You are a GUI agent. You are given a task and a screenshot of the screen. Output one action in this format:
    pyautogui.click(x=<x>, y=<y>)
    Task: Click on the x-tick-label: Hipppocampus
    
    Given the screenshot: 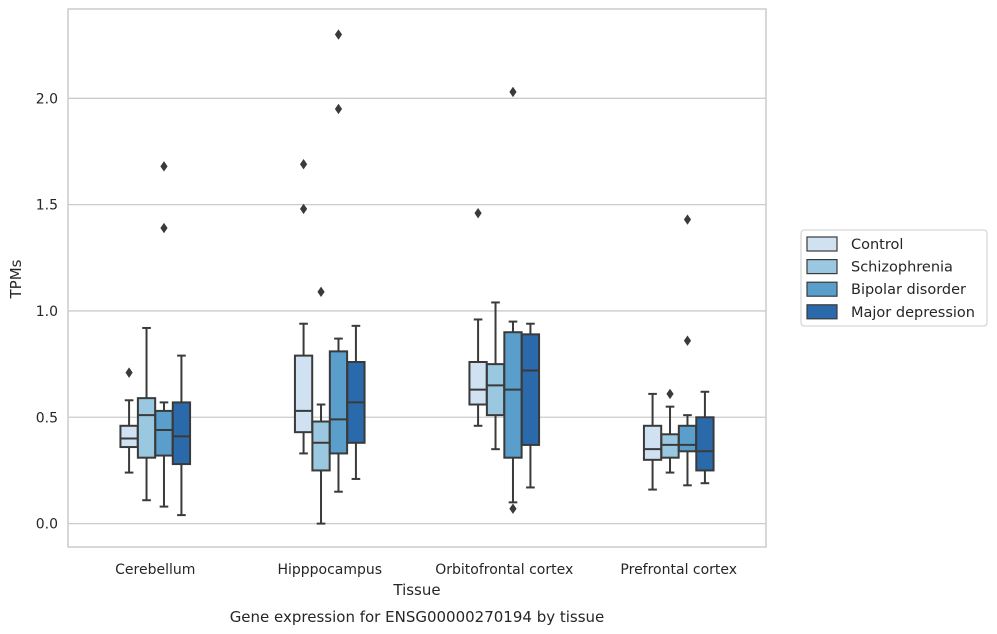 What is the action you would take?
    pyautogui.click(x=329, y=570)
    